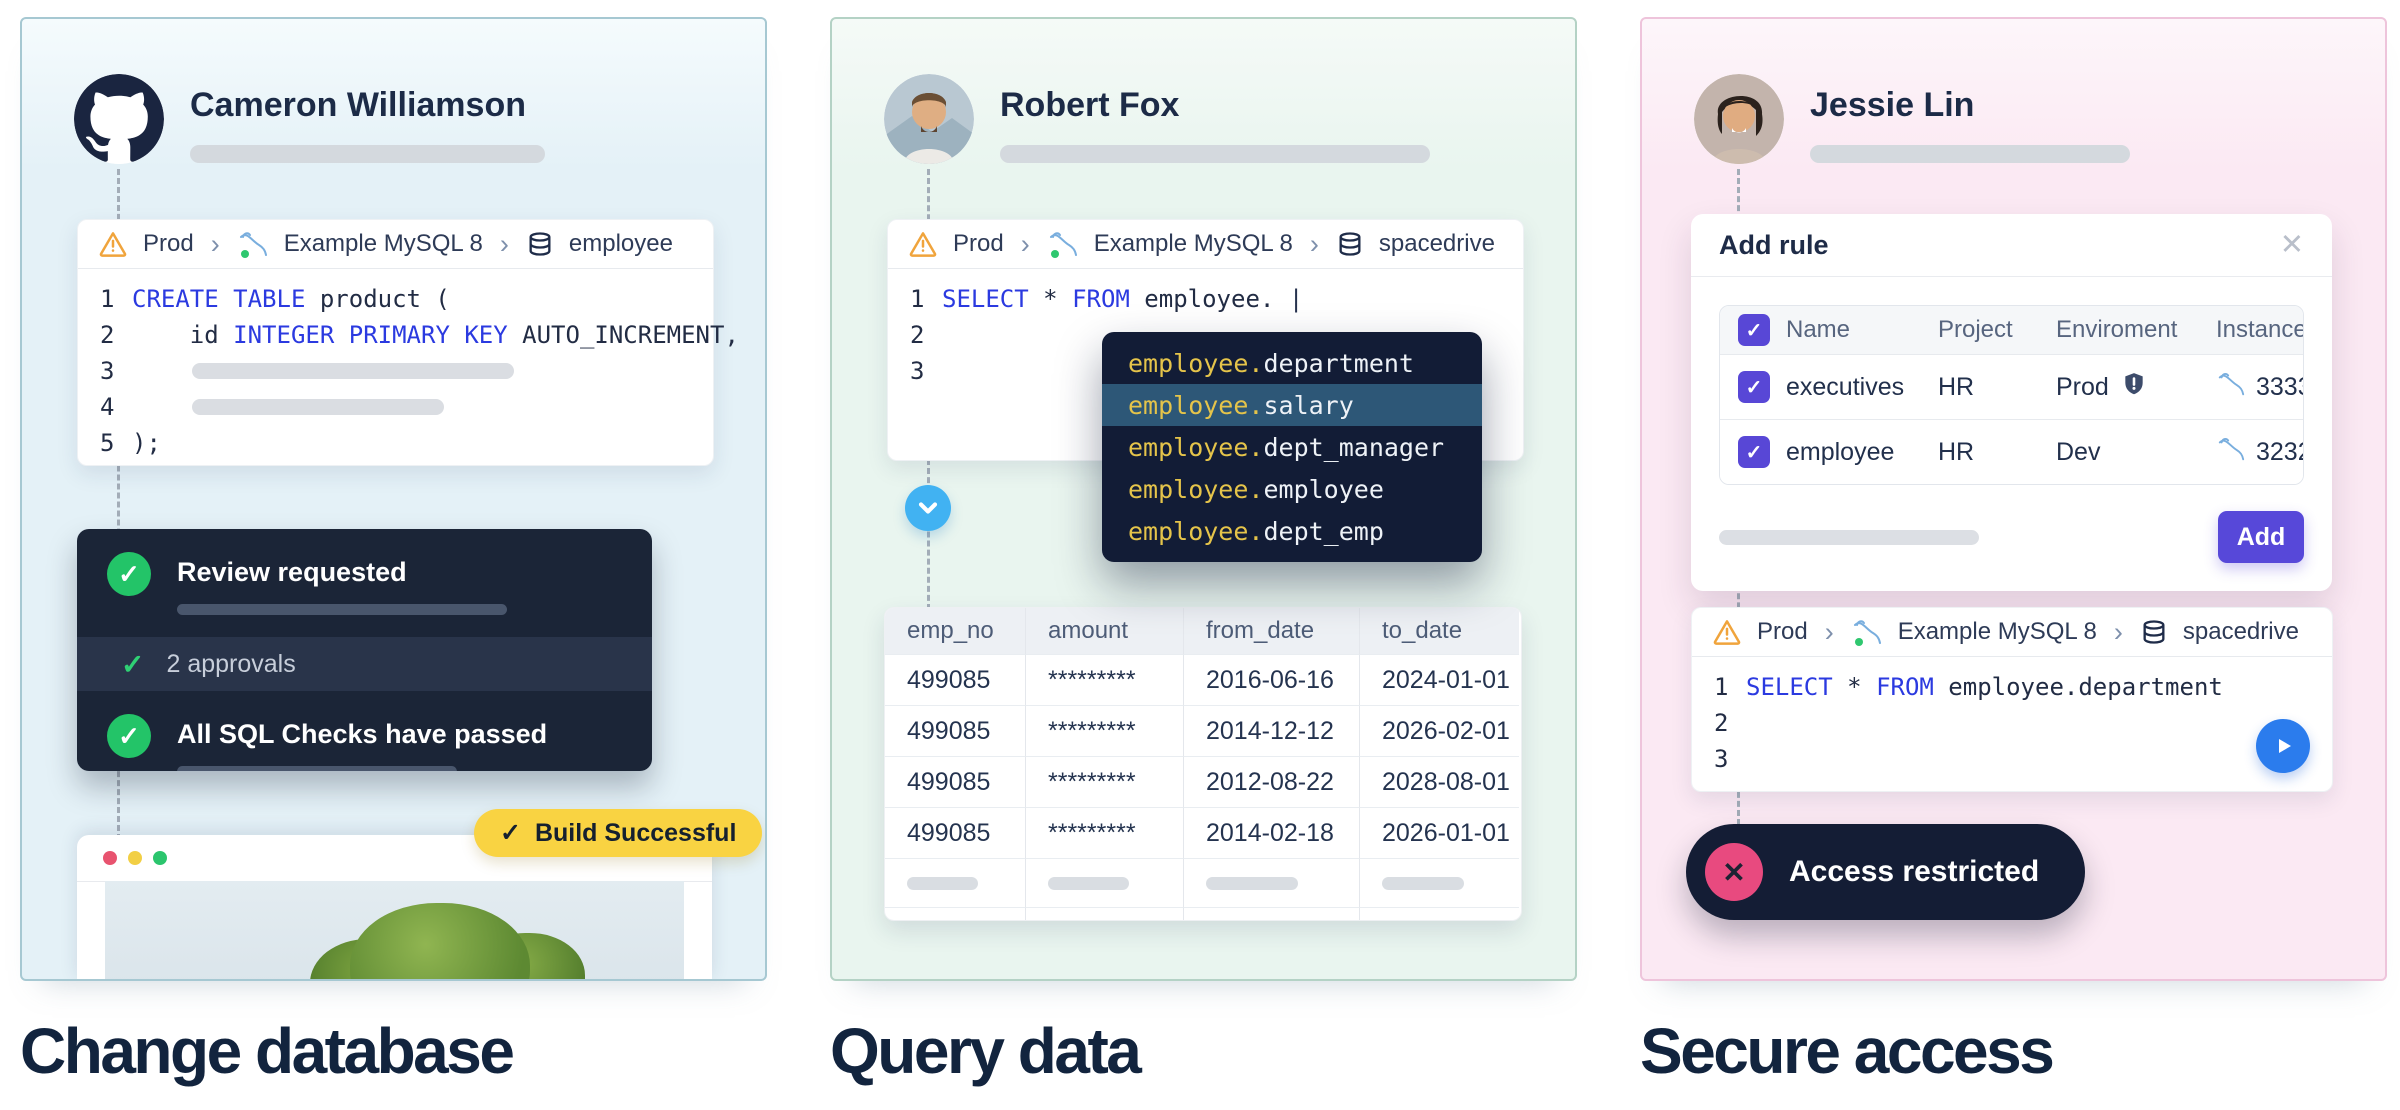  I want to click on table-row: 499085 ********* 2012-08-22 2028-08-01, so click(1203, 781).